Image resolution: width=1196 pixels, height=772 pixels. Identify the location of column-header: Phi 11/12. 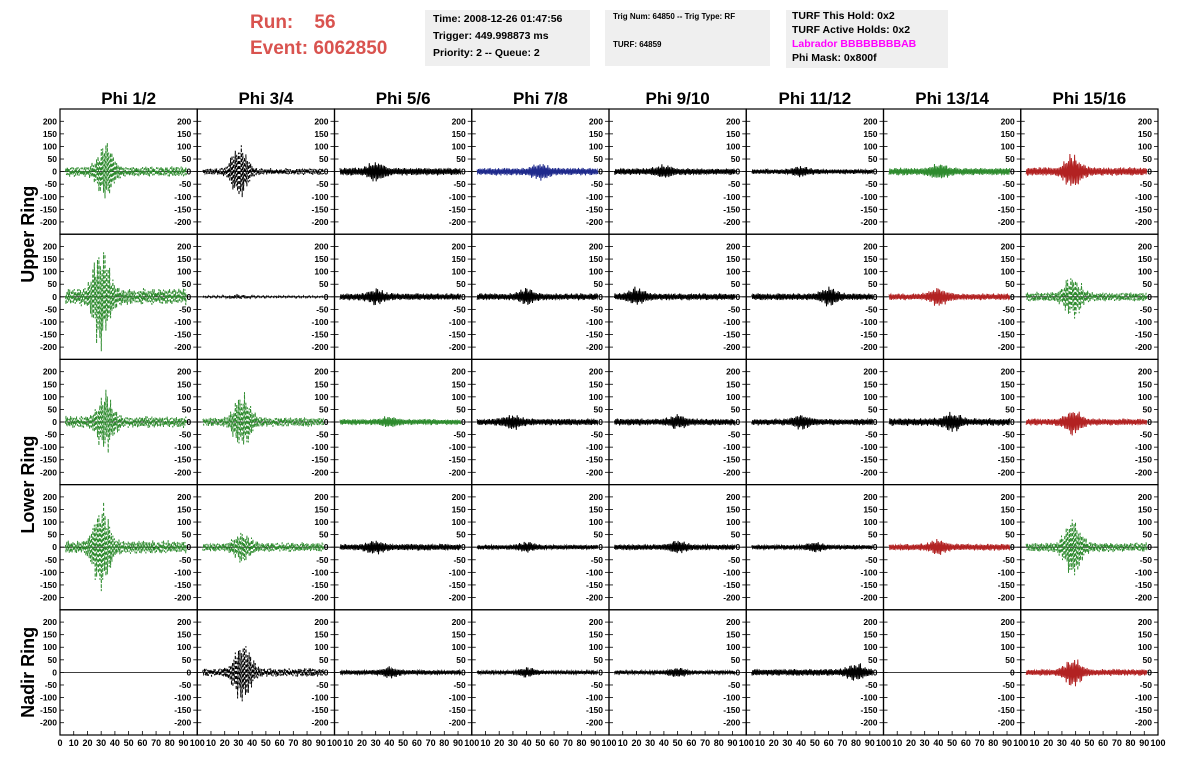
(814, 98).